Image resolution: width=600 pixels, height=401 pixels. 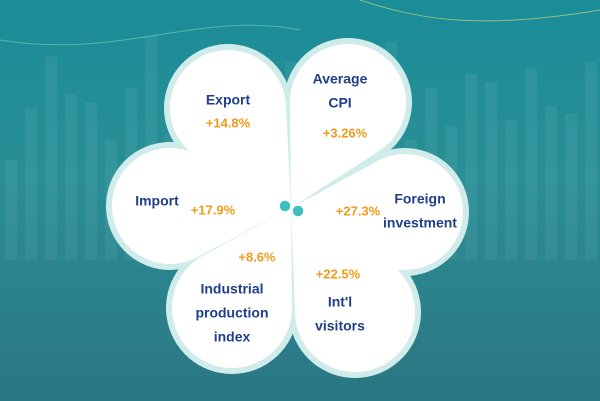 What do you see at coordinates (419, 199) in the screenshot?
I see `petal-label: Foreign` at bounding box center [419, 199].